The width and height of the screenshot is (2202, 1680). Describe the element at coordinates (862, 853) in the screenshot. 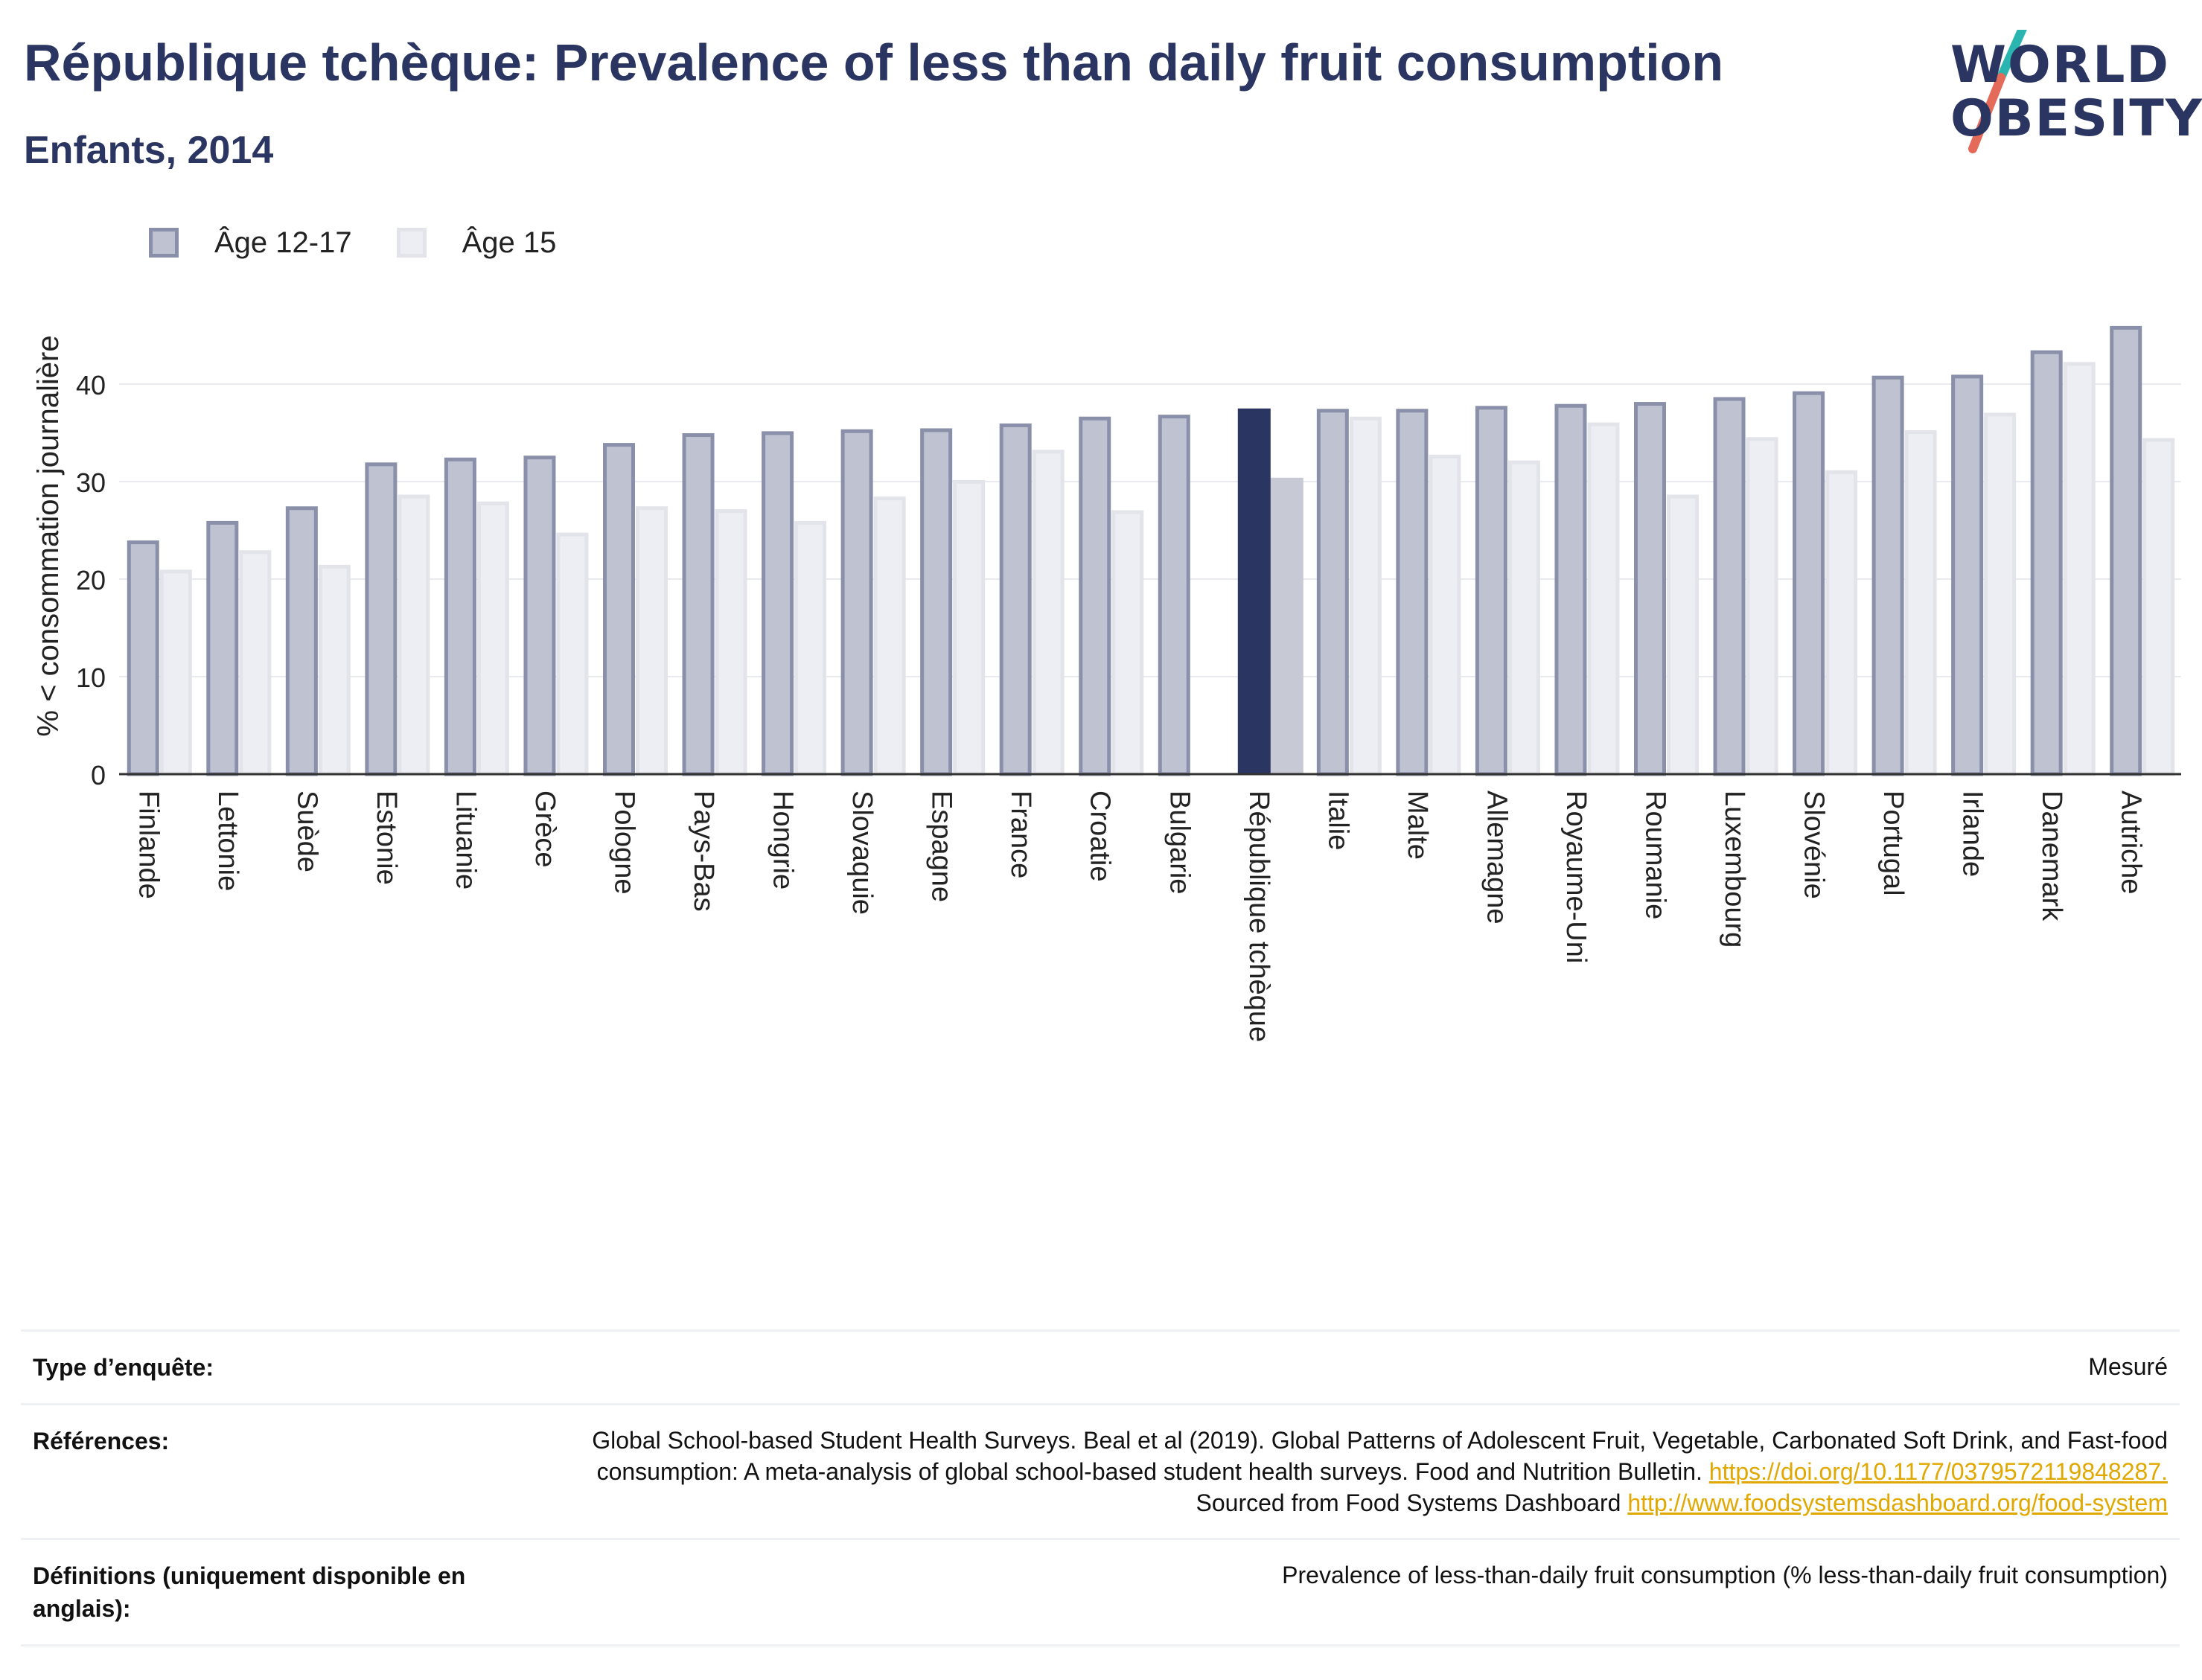

I see `x-tick-label: Slovaquie` at that location.